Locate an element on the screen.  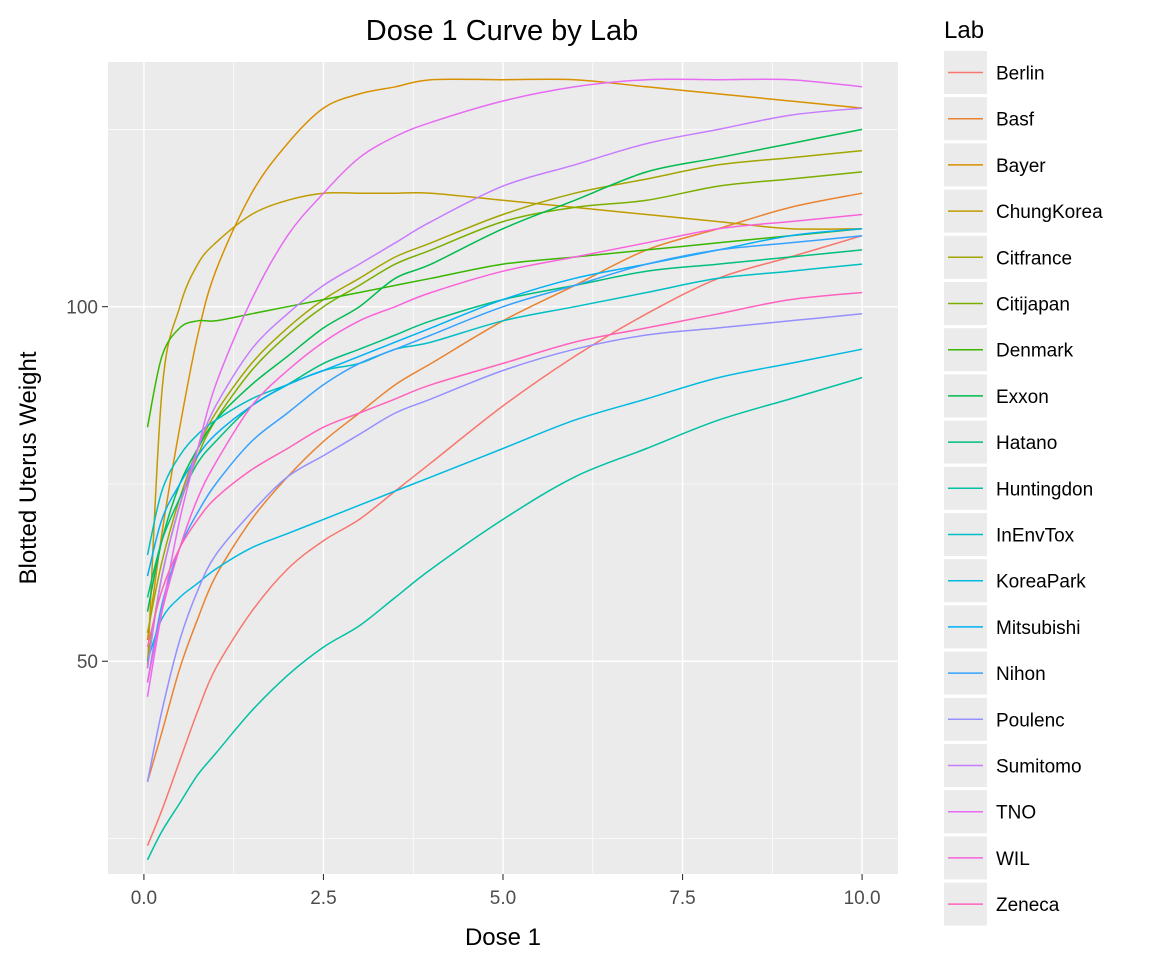
legend-item-berlin: Berlin is located at coordinates (994, 72).